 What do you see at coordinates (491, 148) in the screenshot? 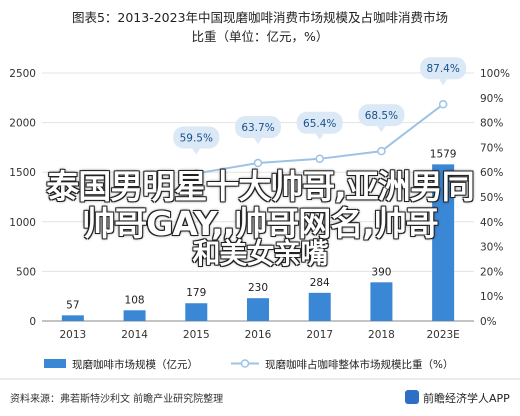
I see `y-right-tick-label: 70%` at bounding box center [491, 148].